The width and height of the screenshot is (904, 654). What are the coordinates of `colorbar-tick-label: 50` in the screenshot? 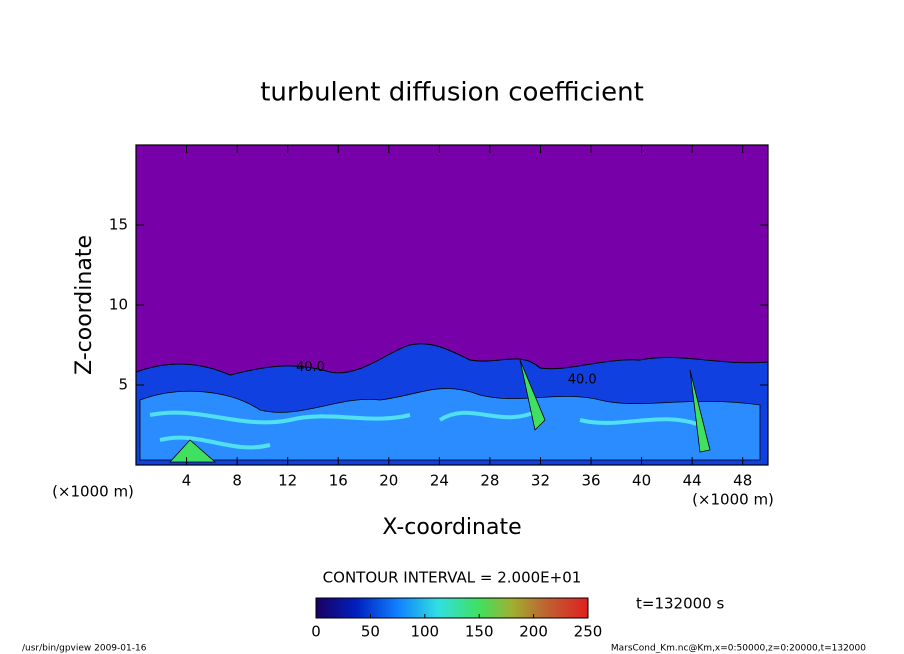 It's located at (370, 632).